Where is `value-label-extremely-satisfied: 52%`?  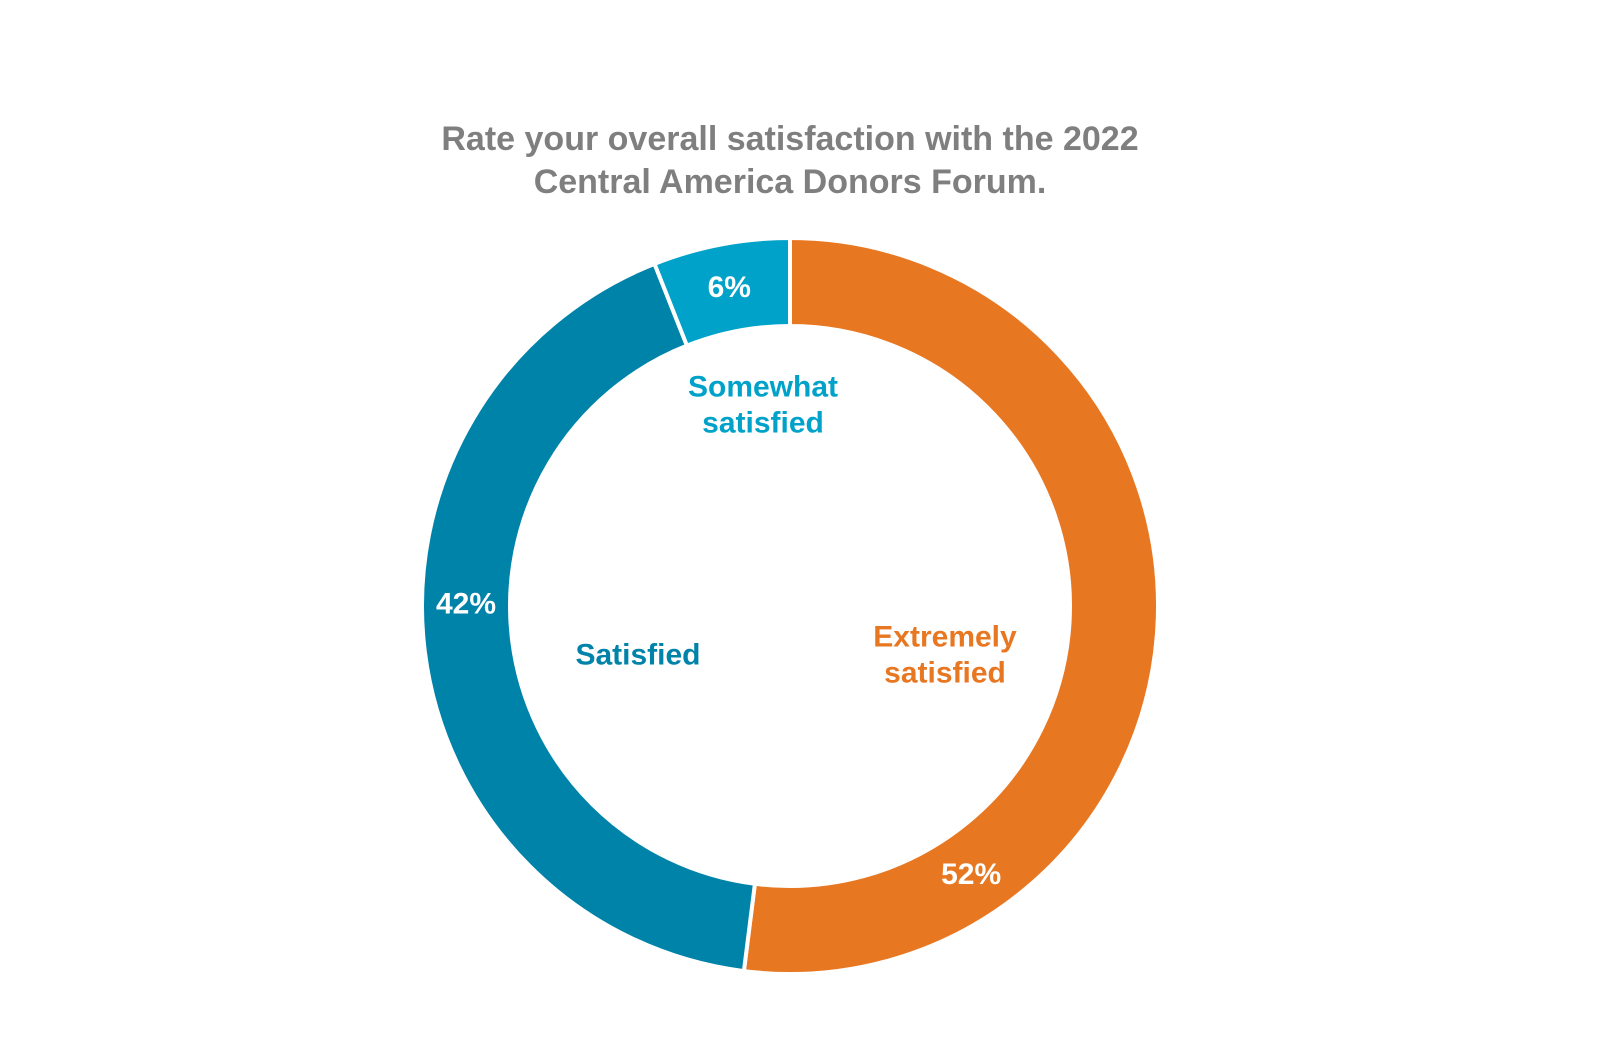 value-label-extremely-satisfied: 52% is located at coordinates (971, 874).